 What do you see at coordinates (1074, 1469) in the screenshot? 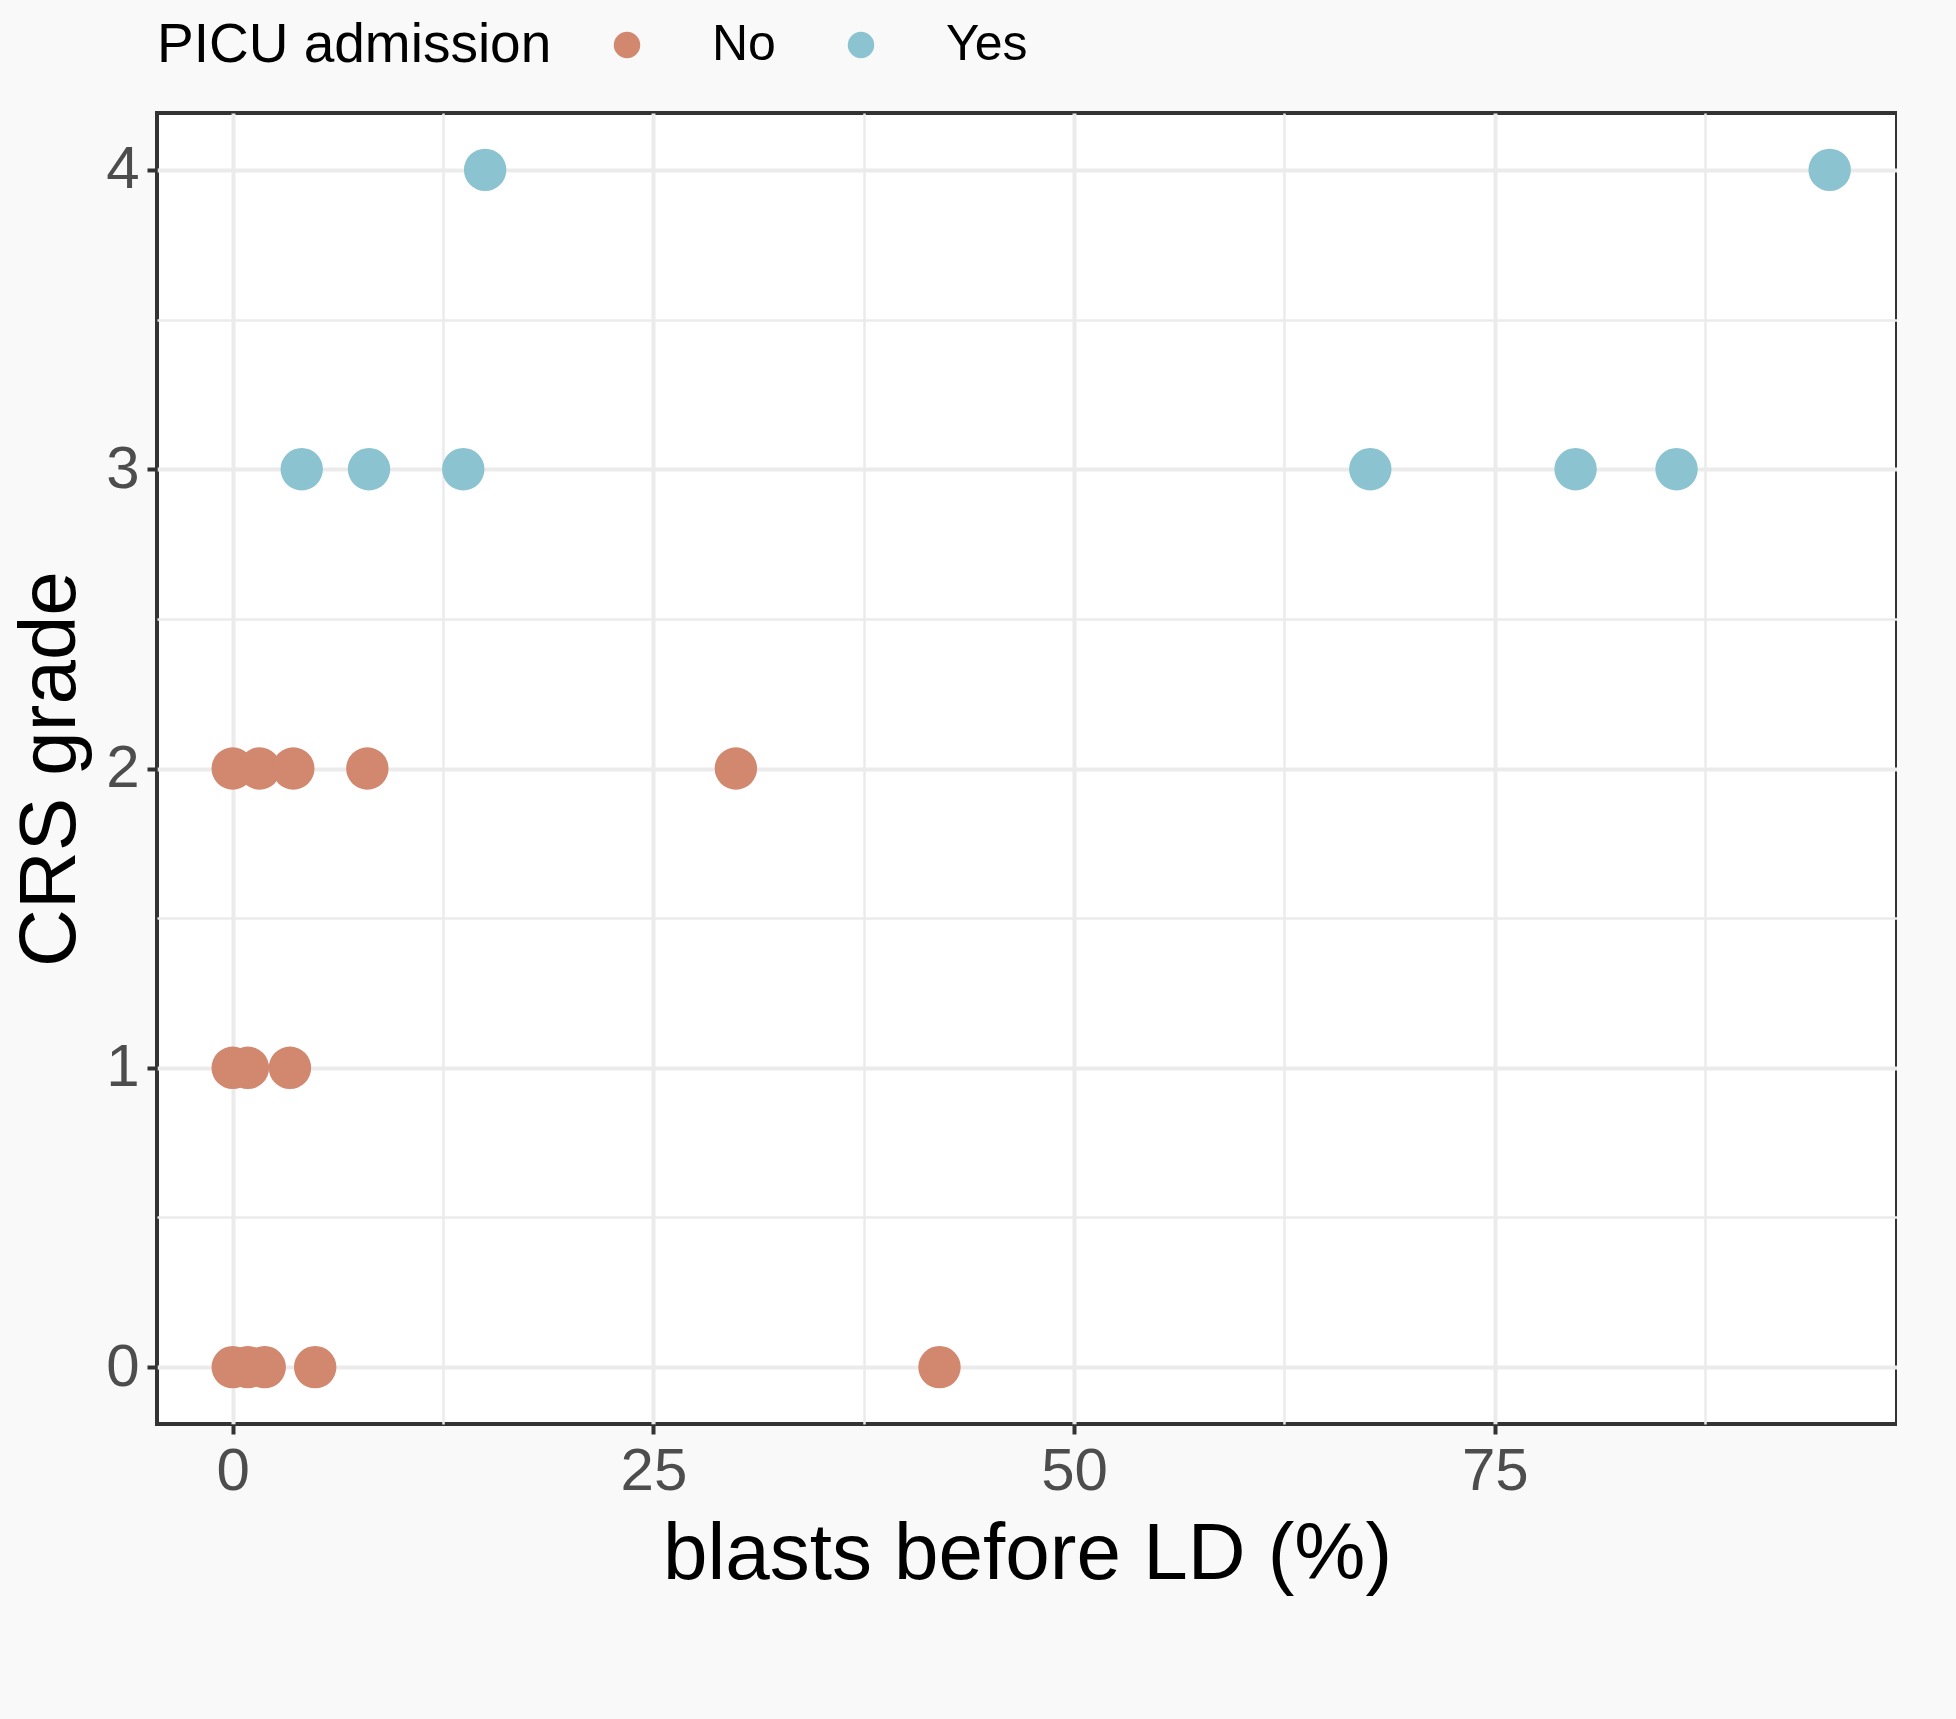
I see `x-tick-label: 50` at bounding box center [1074, 1469].